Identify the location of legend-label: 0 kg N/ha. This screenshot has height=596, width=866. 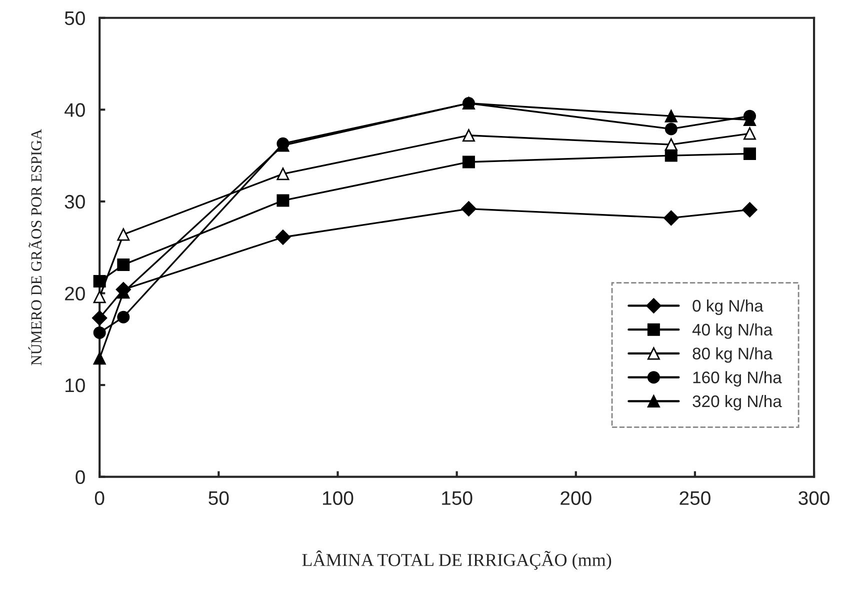
(728, 307).